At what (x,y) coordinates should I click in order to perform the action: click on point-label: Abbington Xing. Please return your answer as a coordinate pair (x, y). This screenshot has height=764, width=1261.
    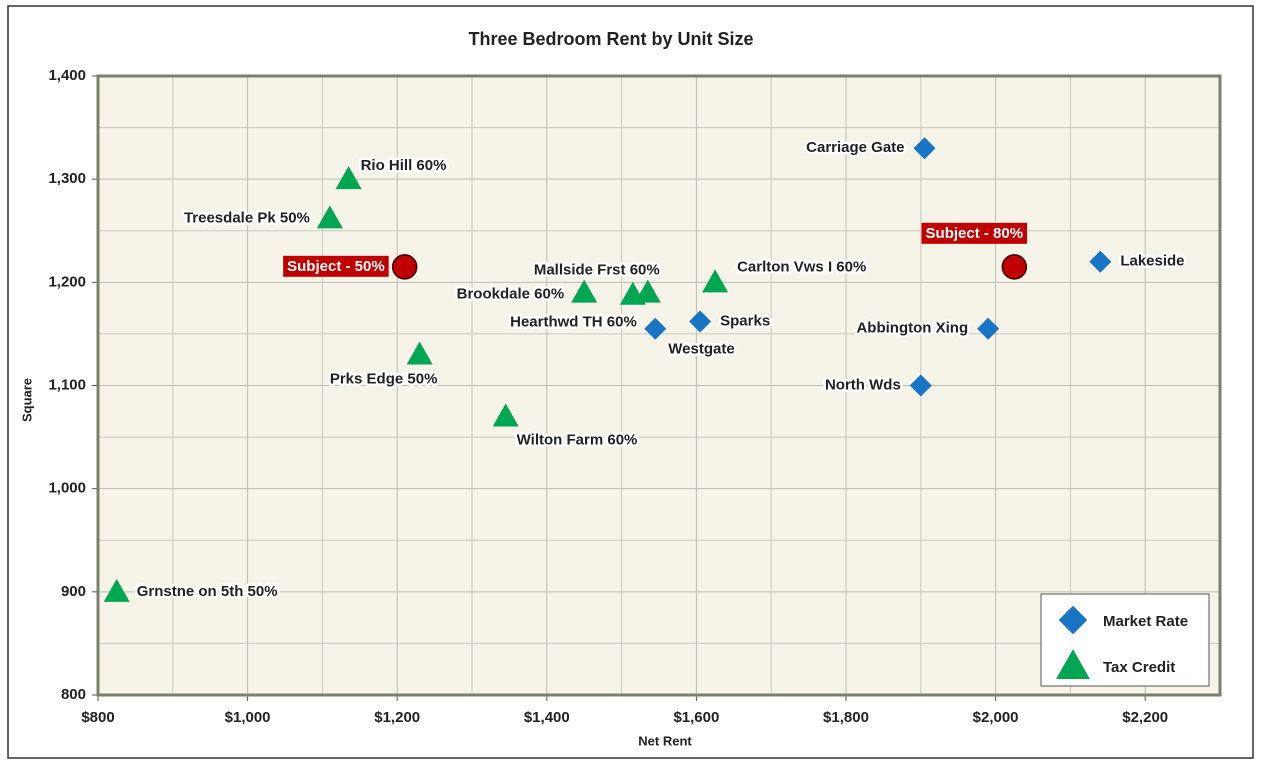
    Looking at the image, I should click on (912, 328).